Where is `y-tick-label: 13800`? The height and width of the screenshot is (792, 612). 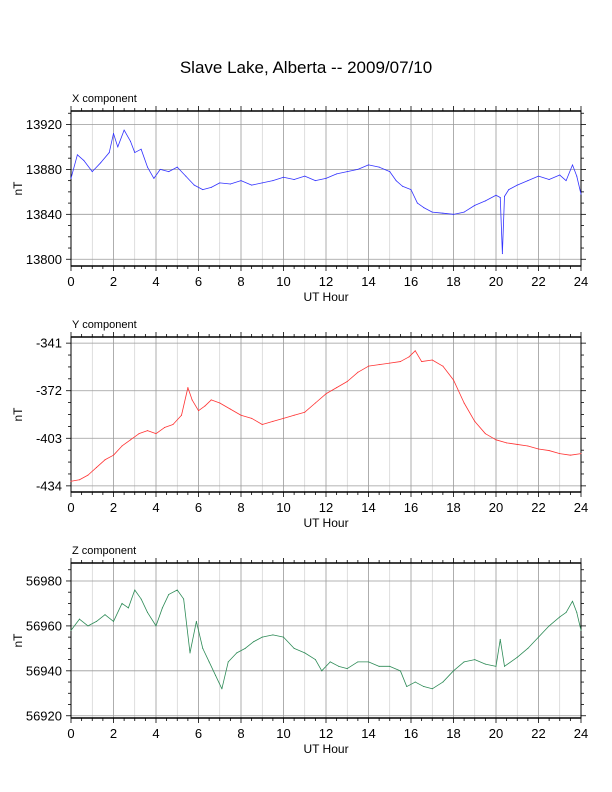
y-tick-label: 13800 is located at coordinates (44, 259).